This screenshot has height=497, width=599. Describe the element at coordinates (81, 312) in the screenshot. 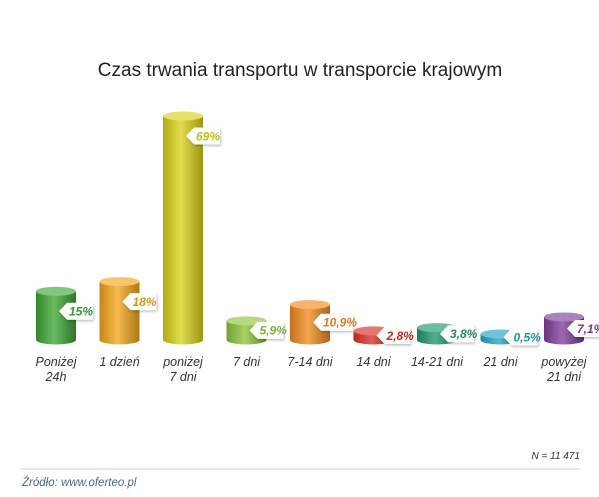

I see `value-label: 15%` at that location.